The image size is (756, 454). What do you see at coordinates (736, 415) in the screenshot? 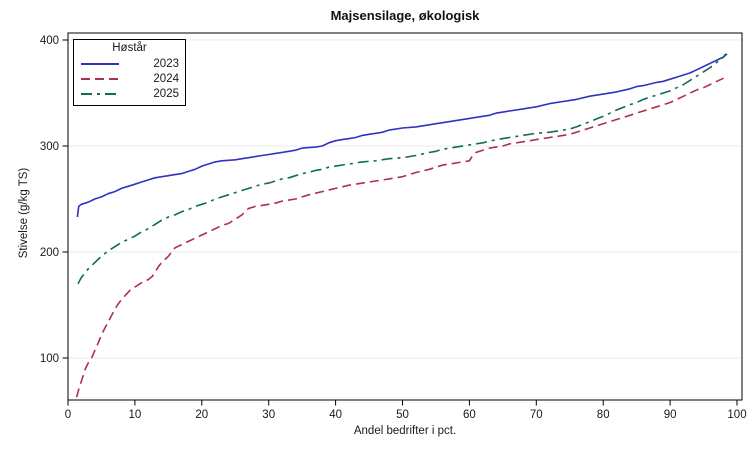
I see `x-tick-label: 100` at bounding box center [736, 415].